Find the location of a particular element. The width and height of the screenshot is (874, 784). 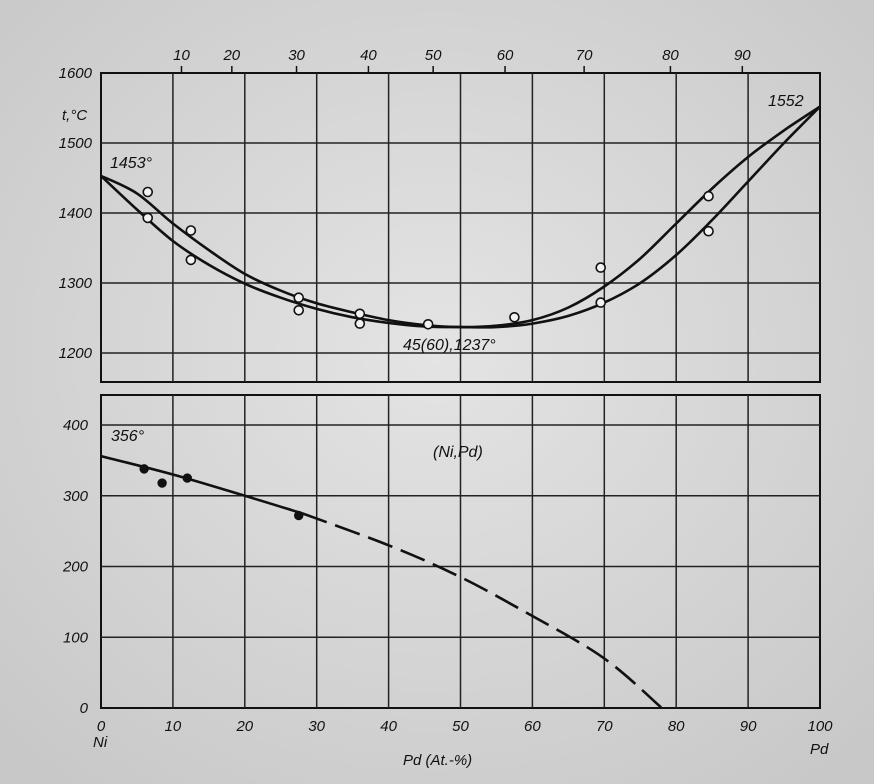

y-tick-label: 300 is located at coordinates (76, 496).